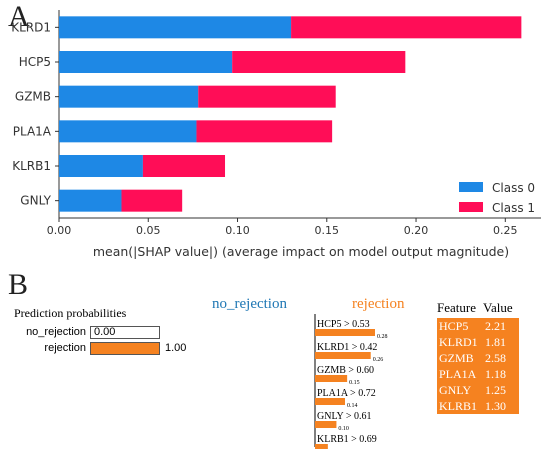  I want to click on prob-label-no-rejection: no_rejection, so click(56, 332).